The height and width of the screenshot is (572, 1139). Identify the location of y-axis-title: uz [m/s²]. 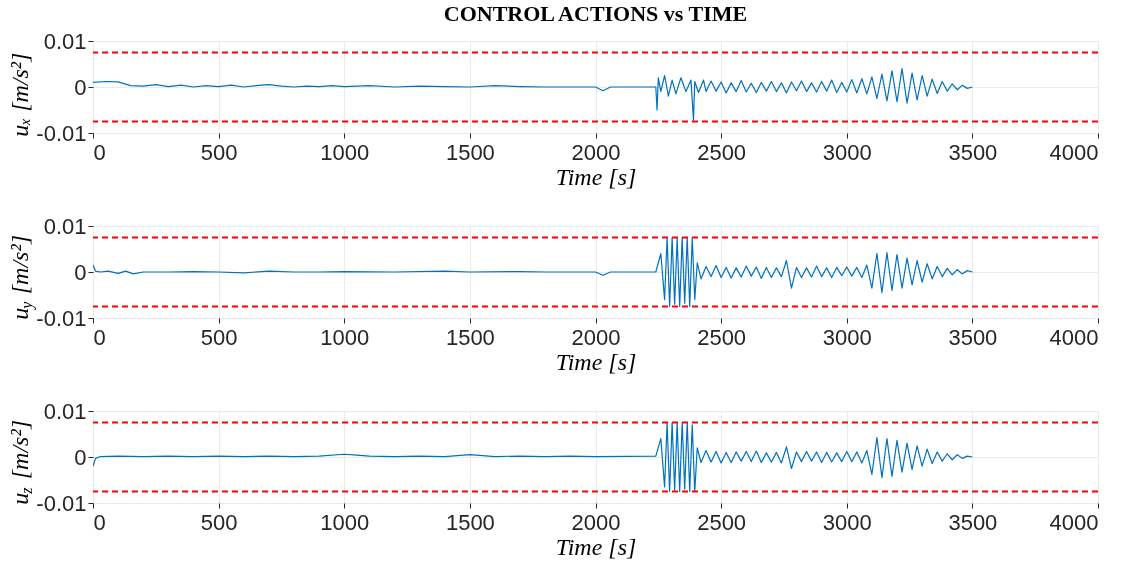
(21, 462).